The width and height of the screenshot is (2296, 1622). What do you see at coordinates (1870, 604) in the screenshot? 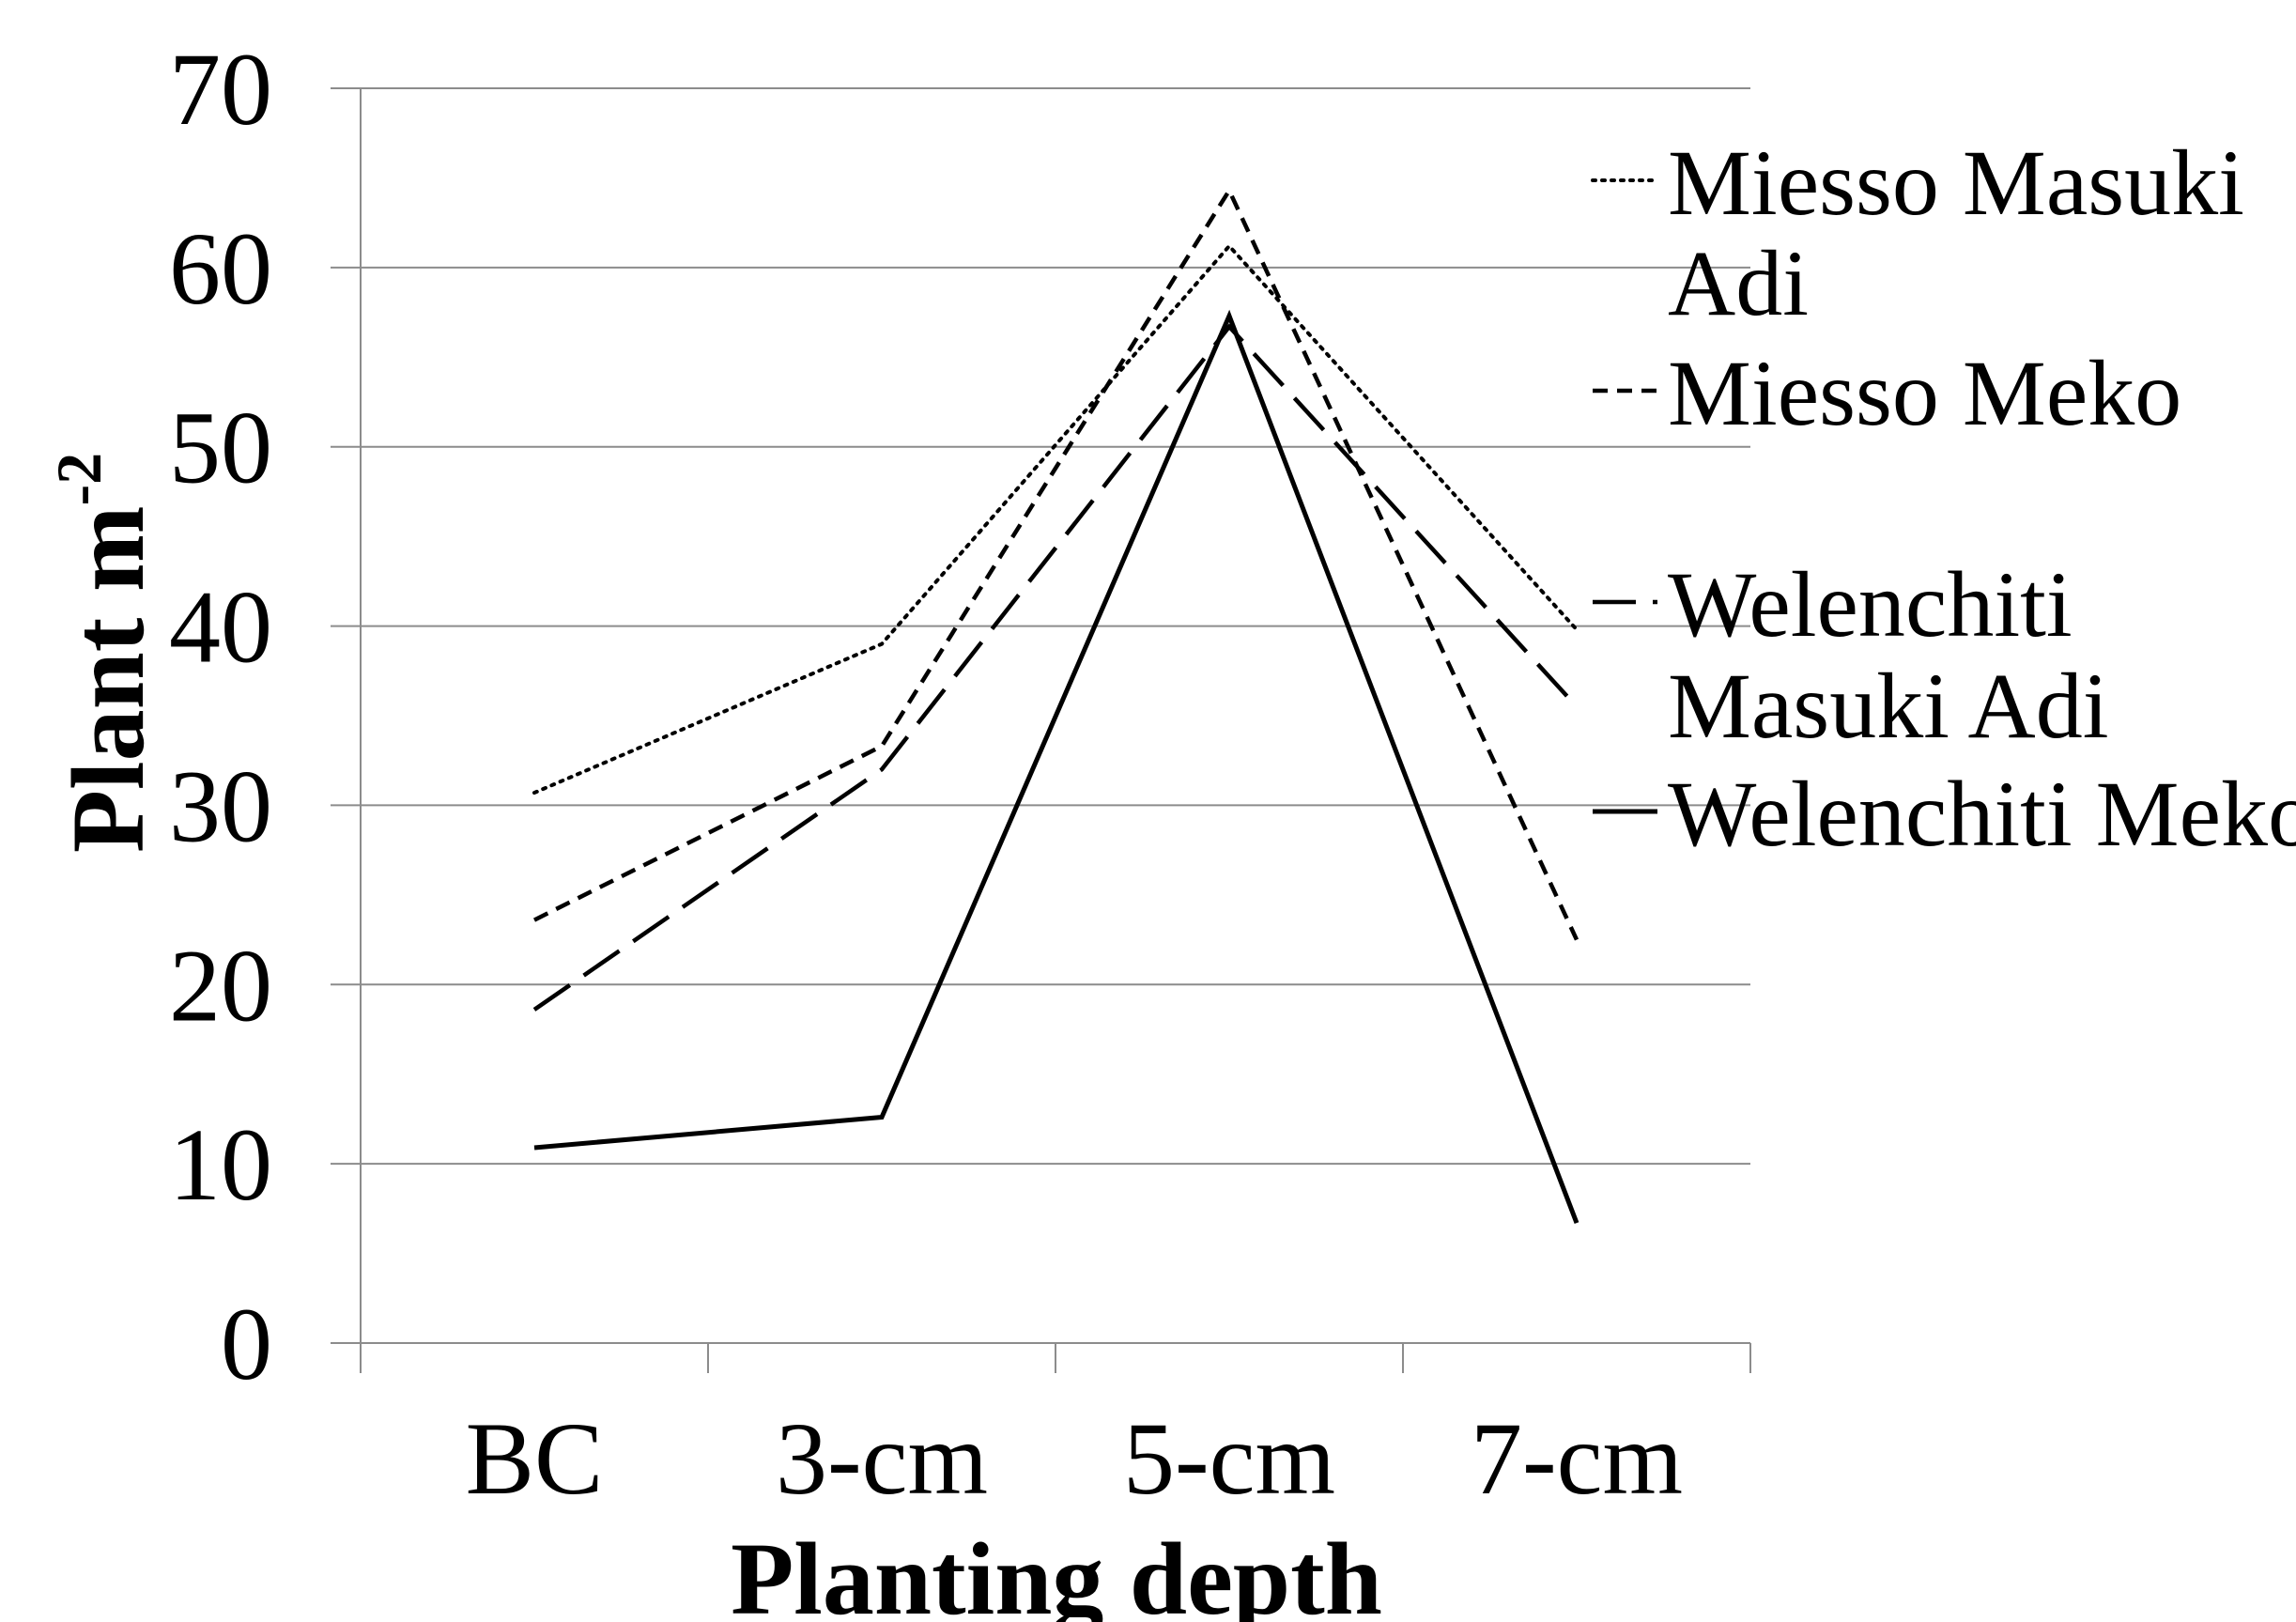
I see `legend-label: Welenchiti` at bounding box center [1870, 604].